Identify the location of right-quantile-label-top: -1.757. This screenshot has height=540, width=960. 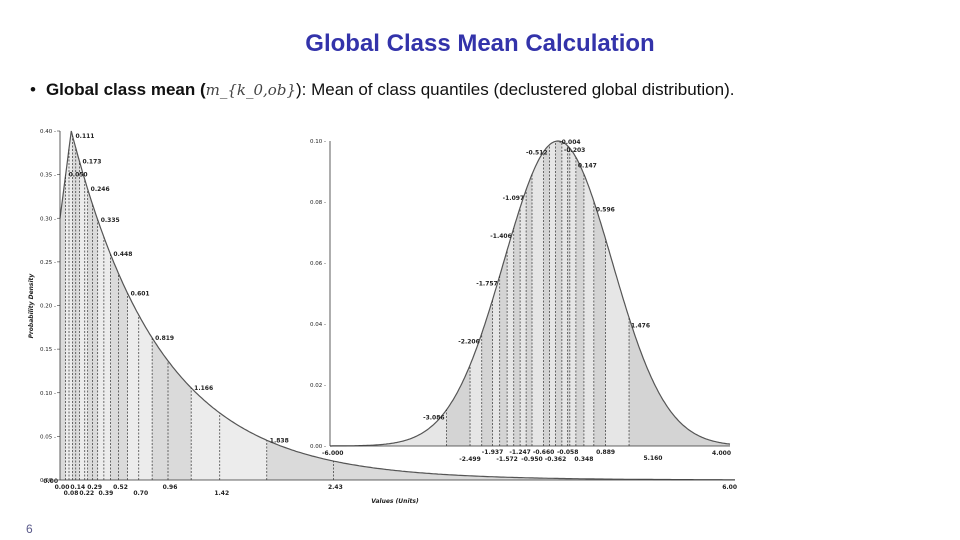
(486, 284).